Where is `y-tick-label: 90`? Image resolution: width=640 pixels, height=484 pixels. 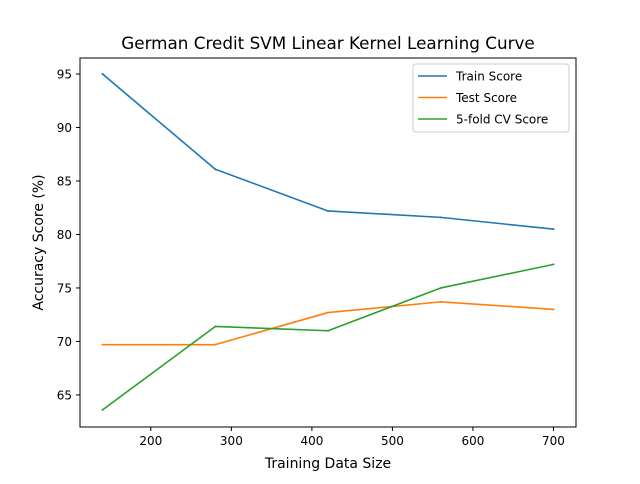 y-tick-label: 90 is located at coordinates (64, 128).